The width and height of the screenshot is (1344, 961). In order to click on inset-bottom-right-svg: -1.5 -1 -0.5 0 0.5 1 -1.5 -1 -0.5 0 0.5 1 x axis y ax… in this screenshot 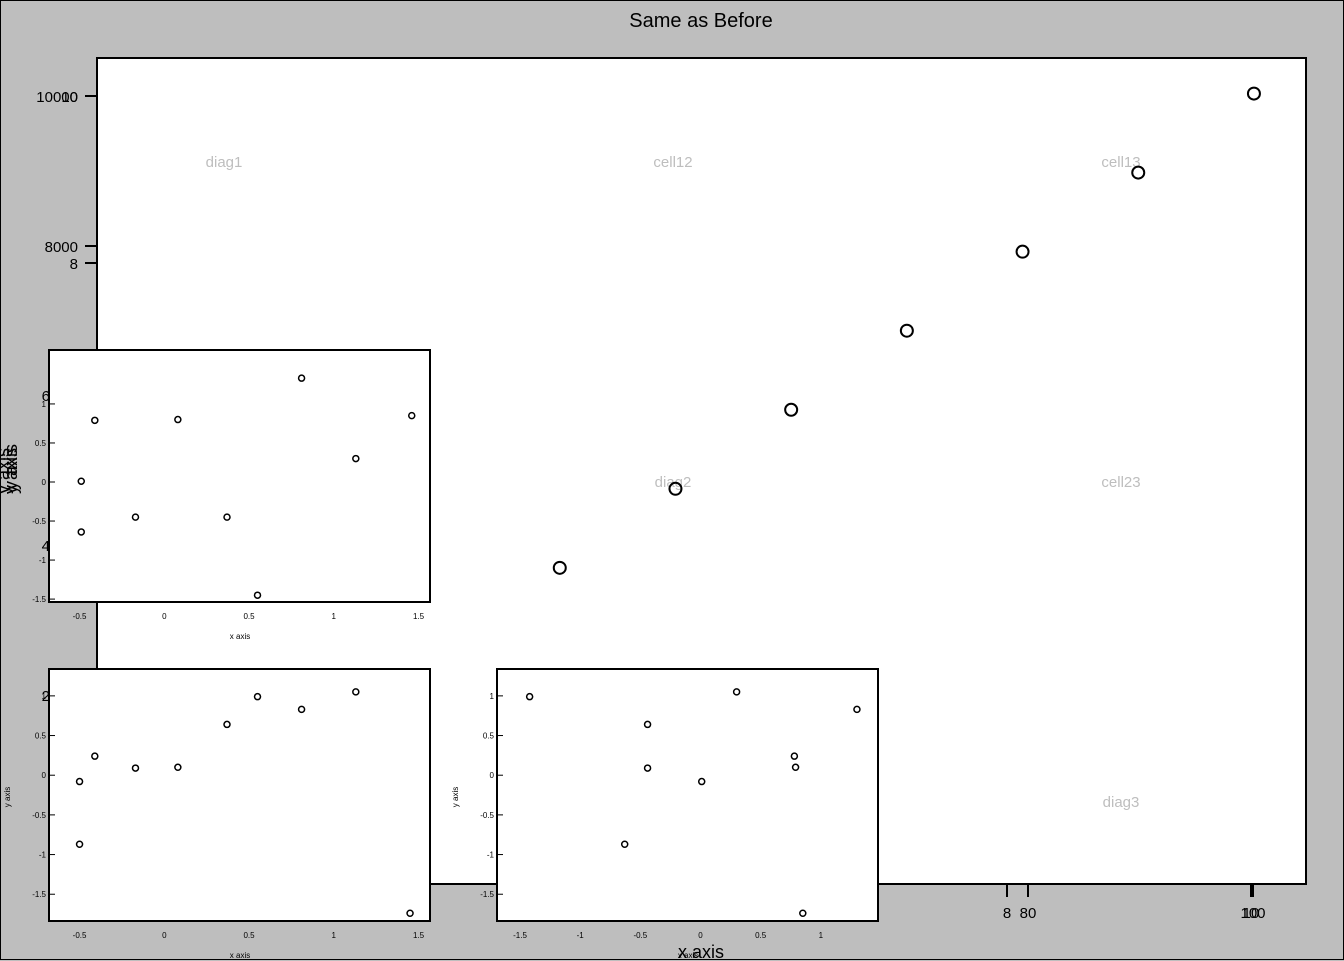, I will do `click(656, 824)`.